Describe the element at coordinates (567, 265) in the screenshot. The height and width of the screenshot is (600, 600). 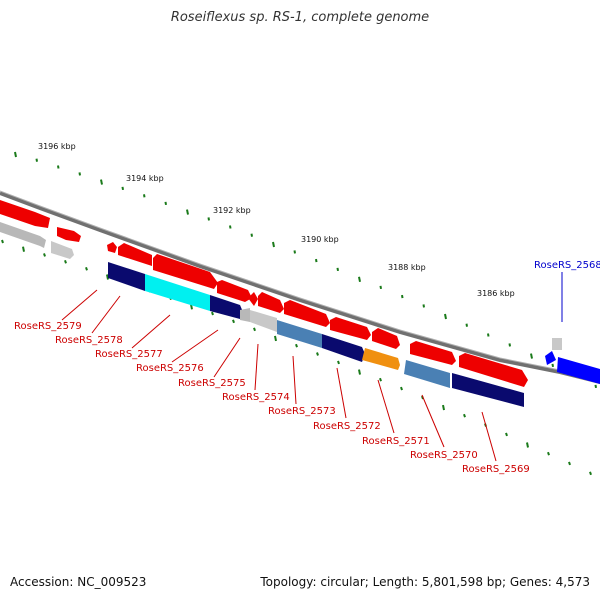
I see `gene-label: RoseRS_2568` at that location.